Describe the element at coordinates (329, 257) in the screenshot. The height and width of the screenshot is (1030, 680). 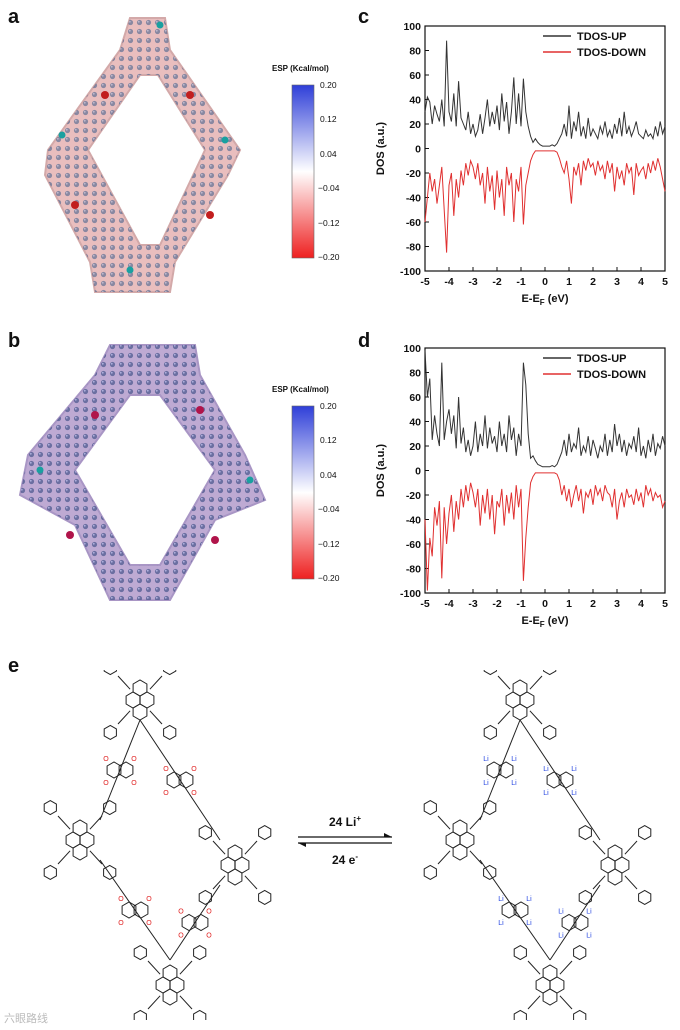
I see `esp-tick-a-5: −0.20` at that location.